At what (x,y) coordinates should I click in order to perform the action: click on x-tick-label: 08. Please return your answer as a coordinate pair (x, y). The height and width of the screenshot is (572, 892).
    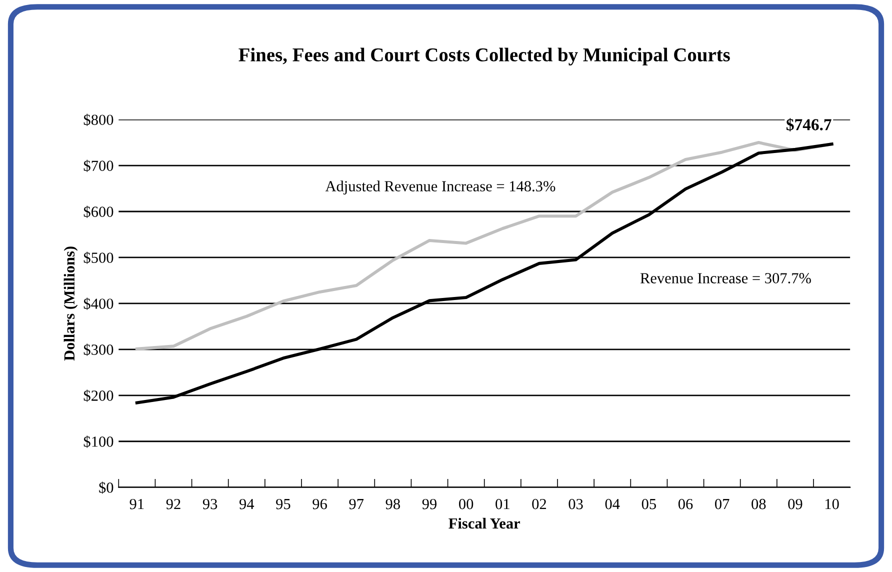
    Looking at the image, I should click on (759, 504).